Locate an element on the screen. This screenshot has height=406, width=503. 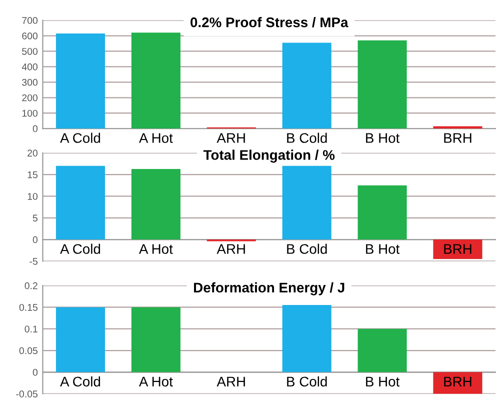
y-tick-label: 300 is located at coordinates (30, 82).